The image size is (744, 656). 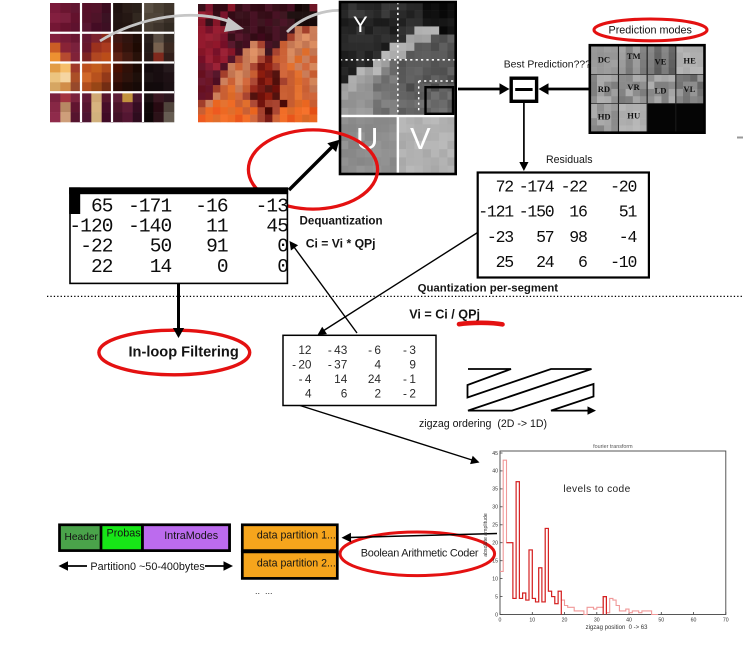 I want to click on svg-text: VE, so click(x=661, y=62).